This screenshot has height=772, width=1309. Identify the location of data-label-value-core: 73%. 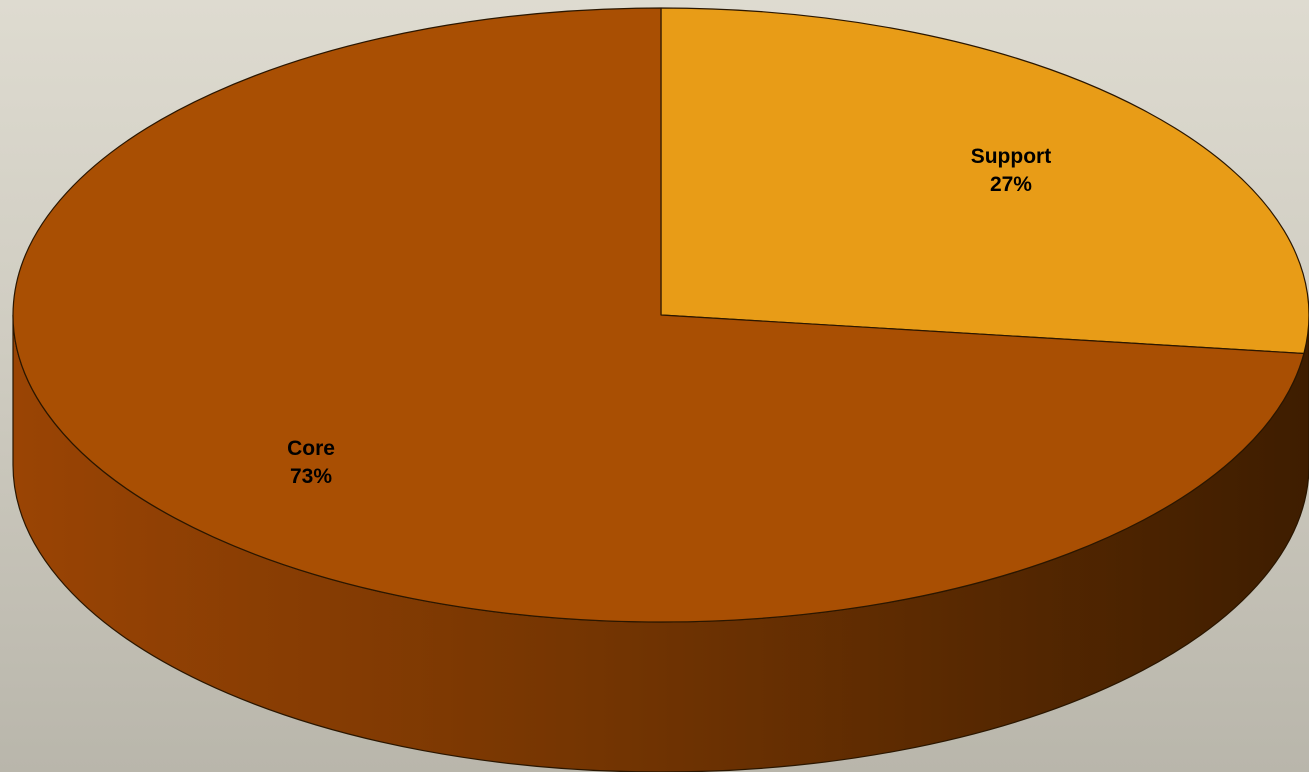
(311, 476).